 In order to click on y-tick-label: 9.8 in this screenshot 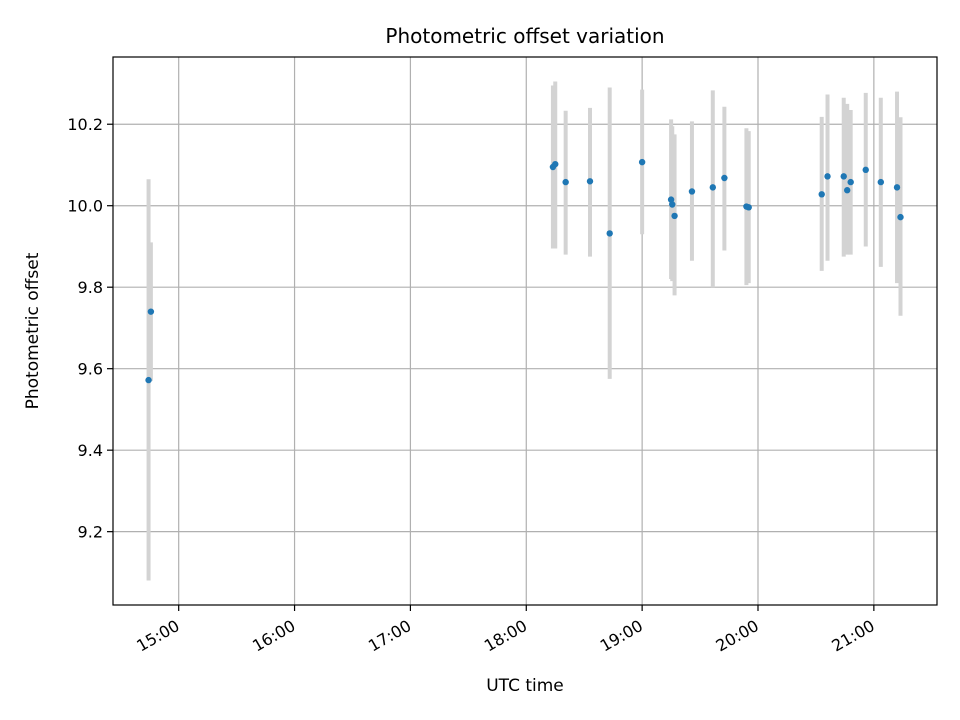, I will do `click(90, 287)`.